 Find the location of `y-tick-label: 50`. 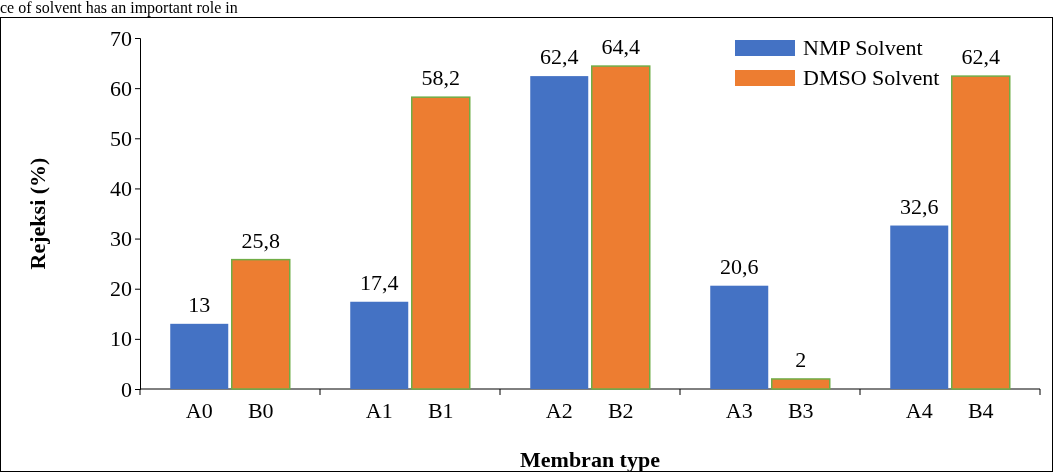

y-tick-label: 50 is located at coordinates (121, 138).